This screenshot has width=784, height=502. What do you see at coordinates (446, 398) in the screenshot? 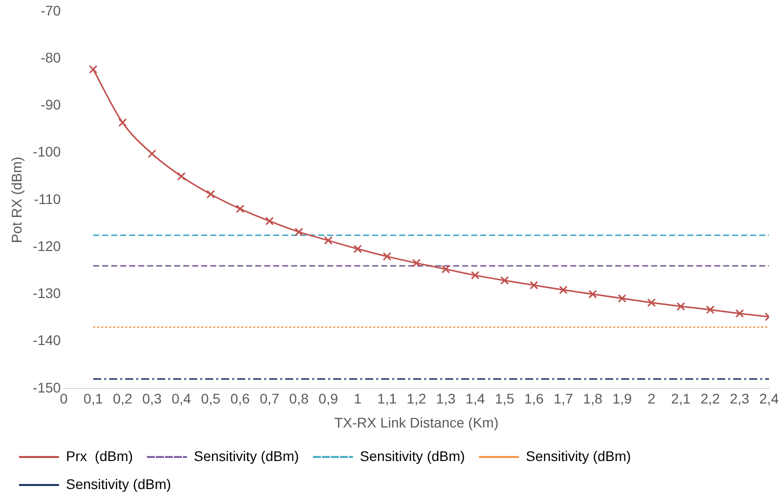
I see `x-tick-label: 1,3` at bounding box center [446, 398].